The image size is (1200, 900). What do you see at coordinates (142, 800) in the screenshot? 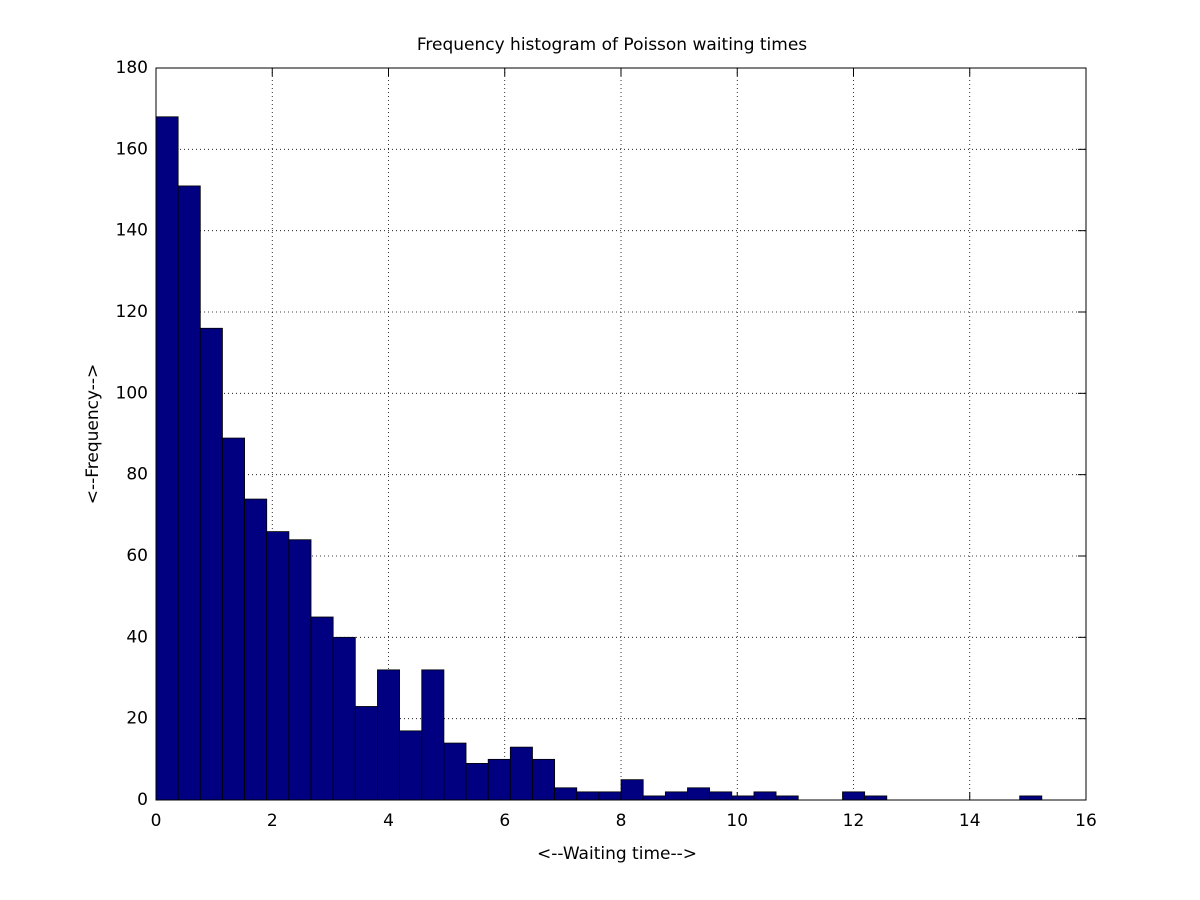
I see `y-tick-label: 0` at bounding box center [142, 800].